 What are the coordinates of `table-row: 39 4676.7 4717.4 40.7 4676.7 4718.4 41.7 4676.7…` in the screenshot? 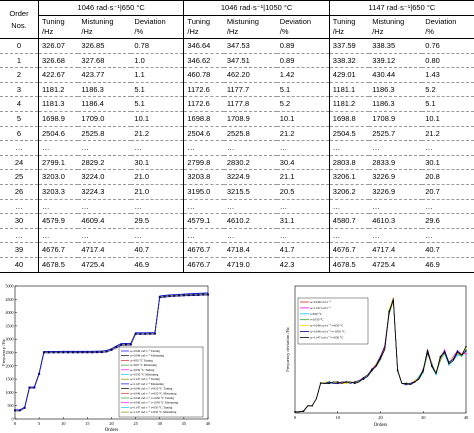 It's located at (237, 250).